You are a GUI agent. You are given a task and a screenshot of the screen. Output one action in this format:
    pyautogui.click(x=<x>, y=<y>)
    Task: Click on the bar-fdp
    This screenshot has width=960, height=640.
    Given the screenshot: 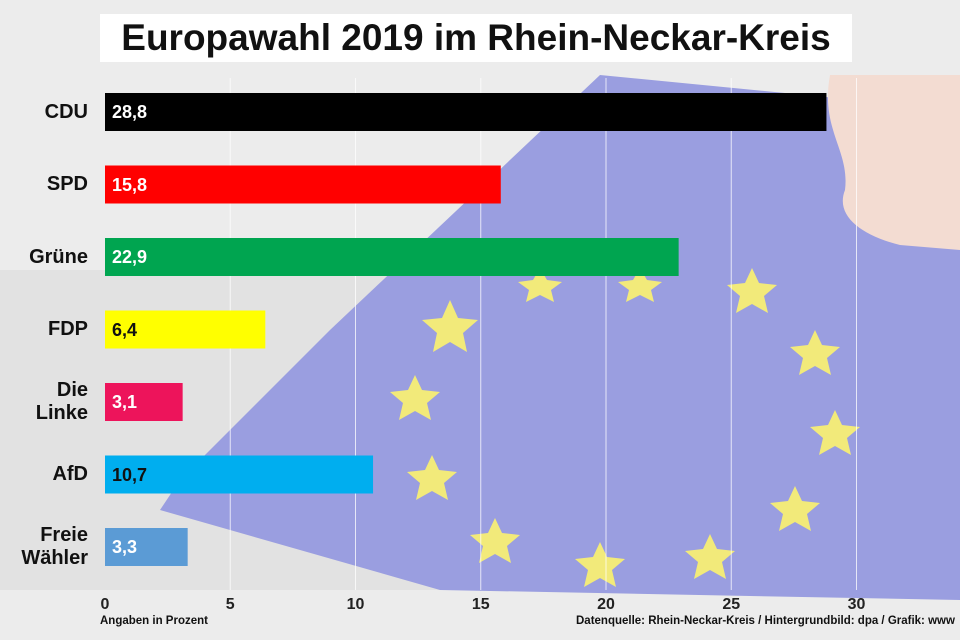 What is the action you would take?
    pyautogui.click(x=185, y=329)
    